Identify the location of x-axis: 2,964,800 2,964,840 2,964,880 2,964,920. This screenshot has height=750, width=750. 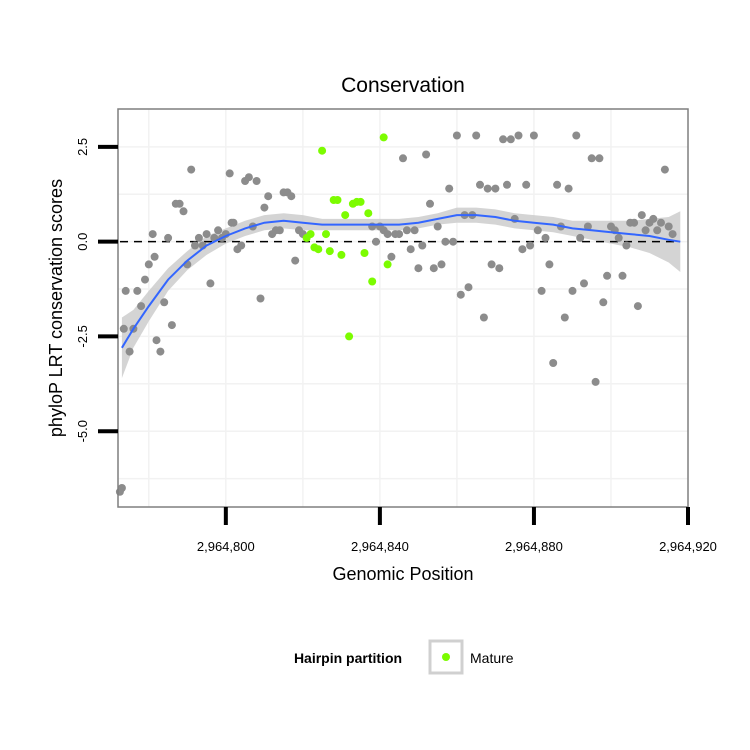
(457, 530).